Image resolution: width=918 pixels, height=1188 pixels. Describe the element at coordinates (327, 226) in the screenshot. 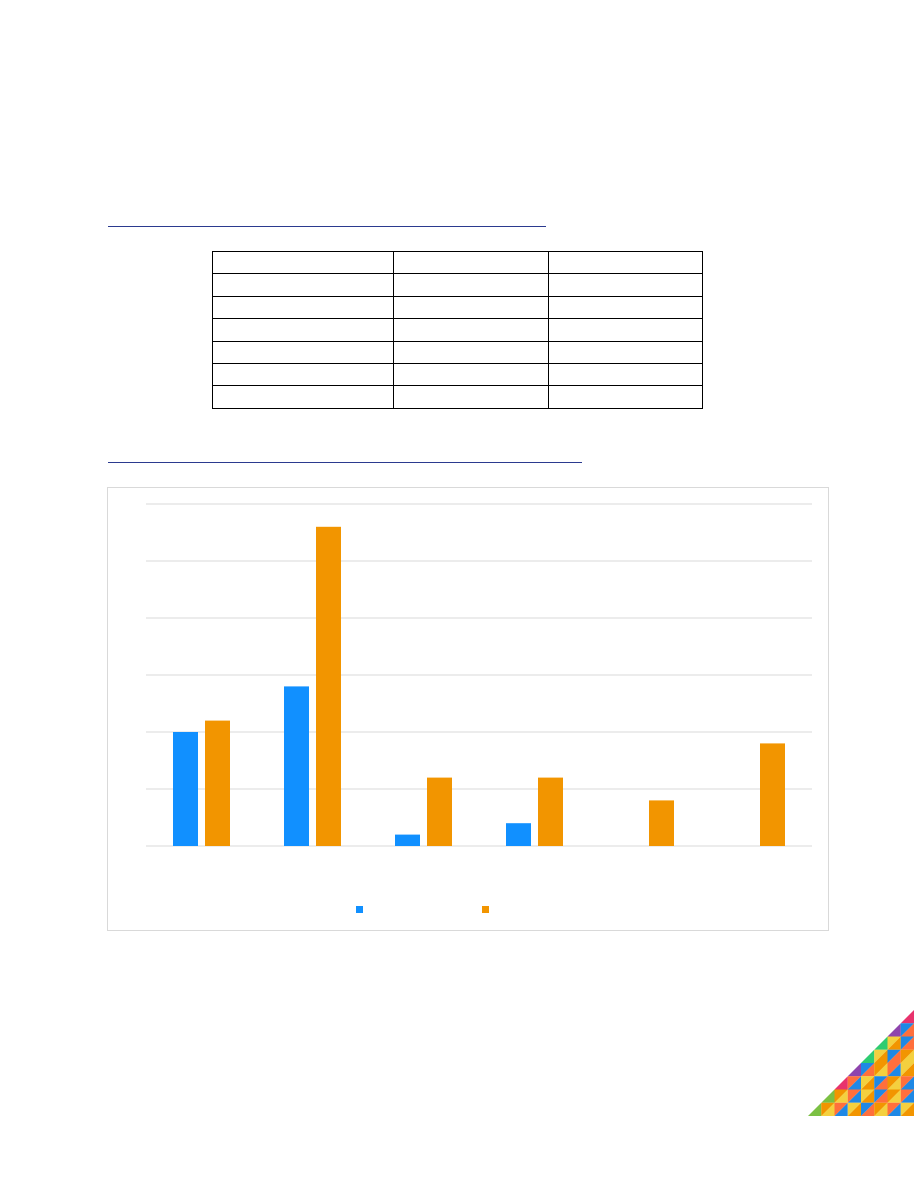

I see `section-divider-top` at that location.